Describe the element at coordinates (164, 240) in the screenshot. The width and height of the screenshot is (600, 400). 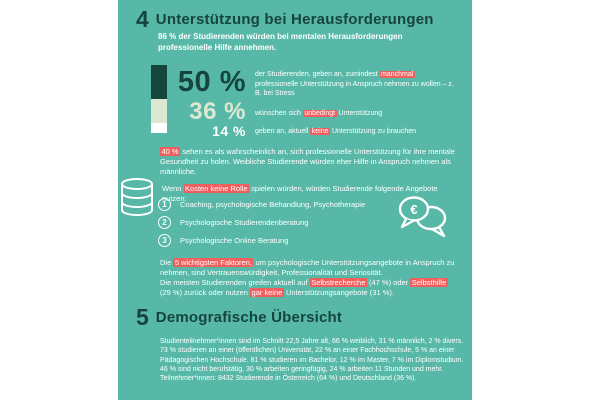
I see `offer-number-badge-3: 3` at that location.